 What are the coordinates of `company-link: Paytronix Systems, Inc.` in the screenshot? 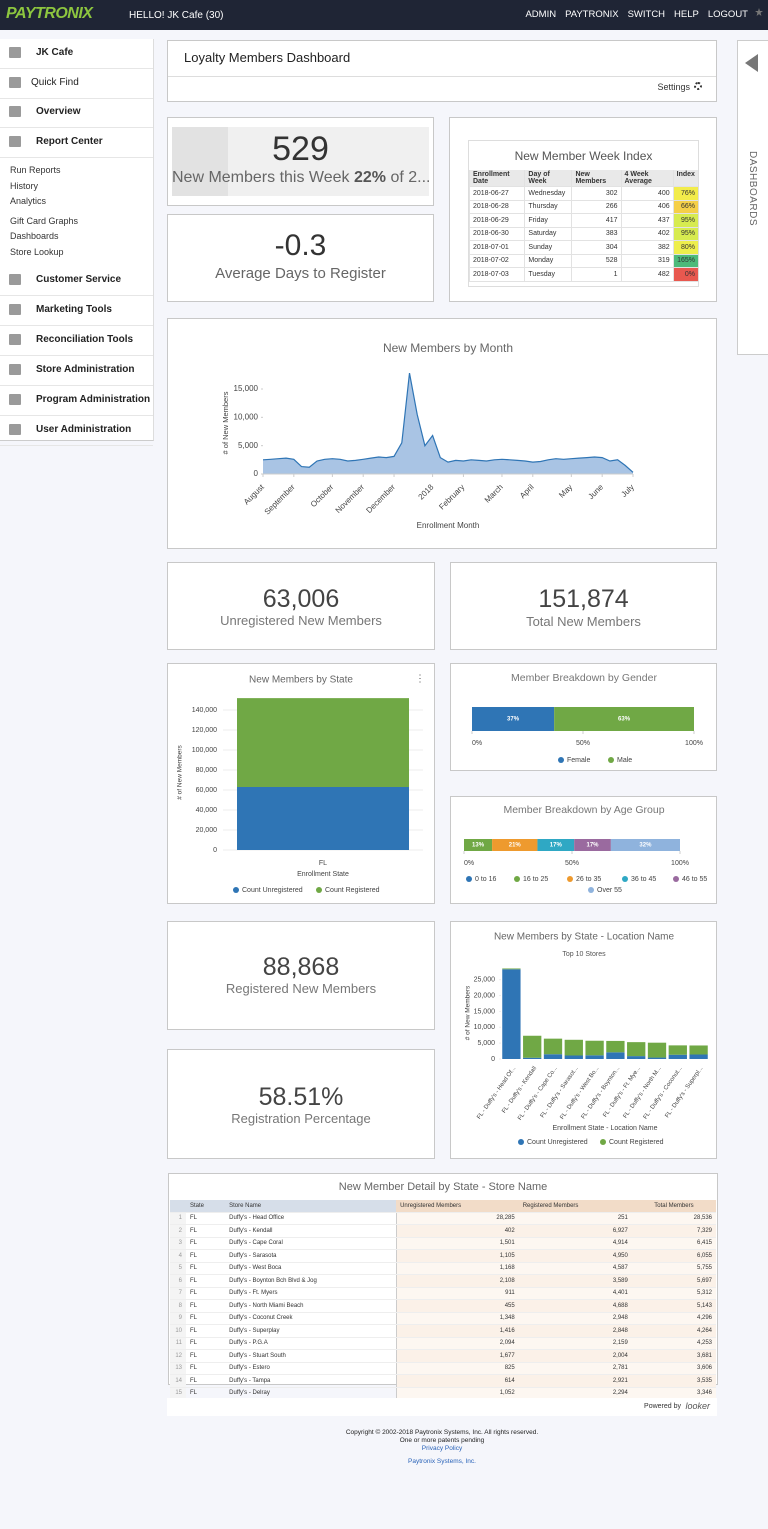 It's located at (442, 1461).